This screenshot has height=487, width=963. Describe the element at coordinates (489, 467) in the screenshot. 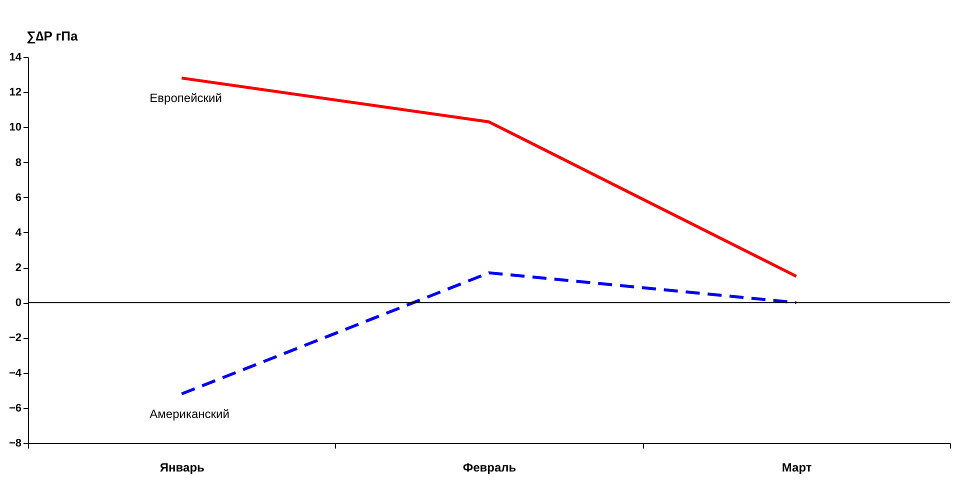

I see `x-tick-label: Февраль` at that location.